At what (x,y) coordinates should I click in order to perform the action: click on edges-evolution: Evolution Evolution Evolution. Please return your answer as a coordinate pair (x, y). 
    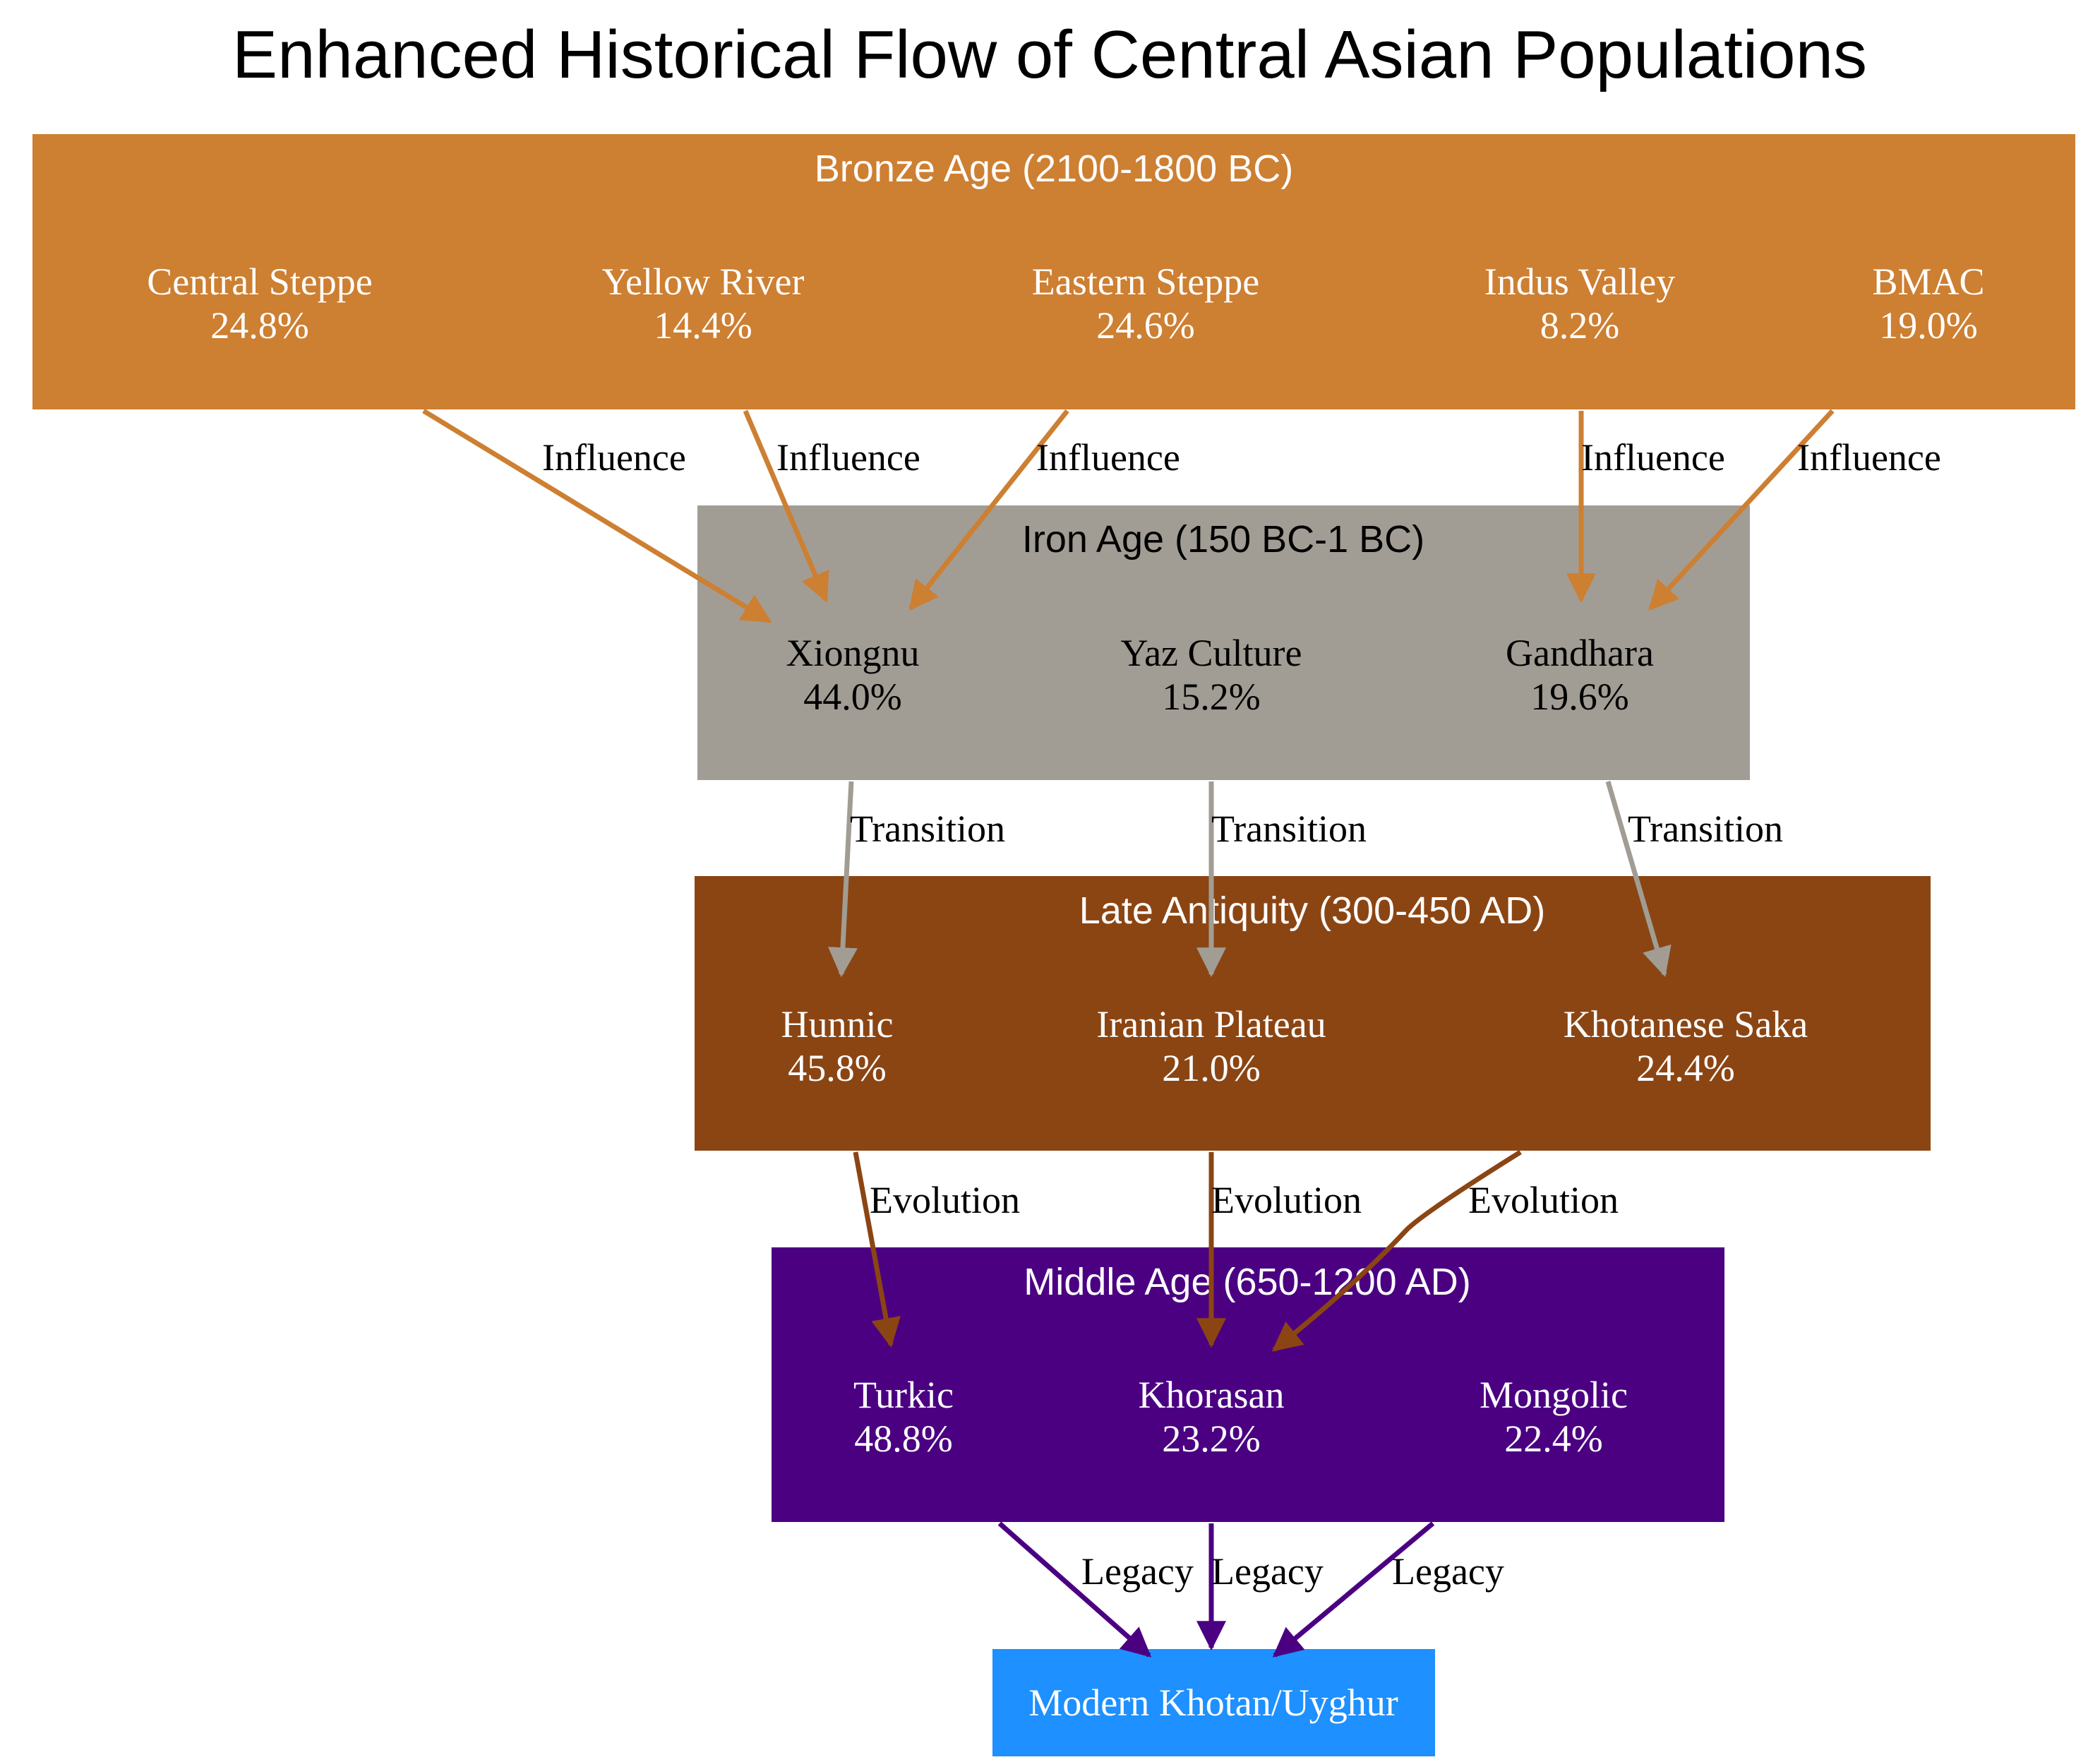
    Looking at the image, I should click on (1236, 1251).